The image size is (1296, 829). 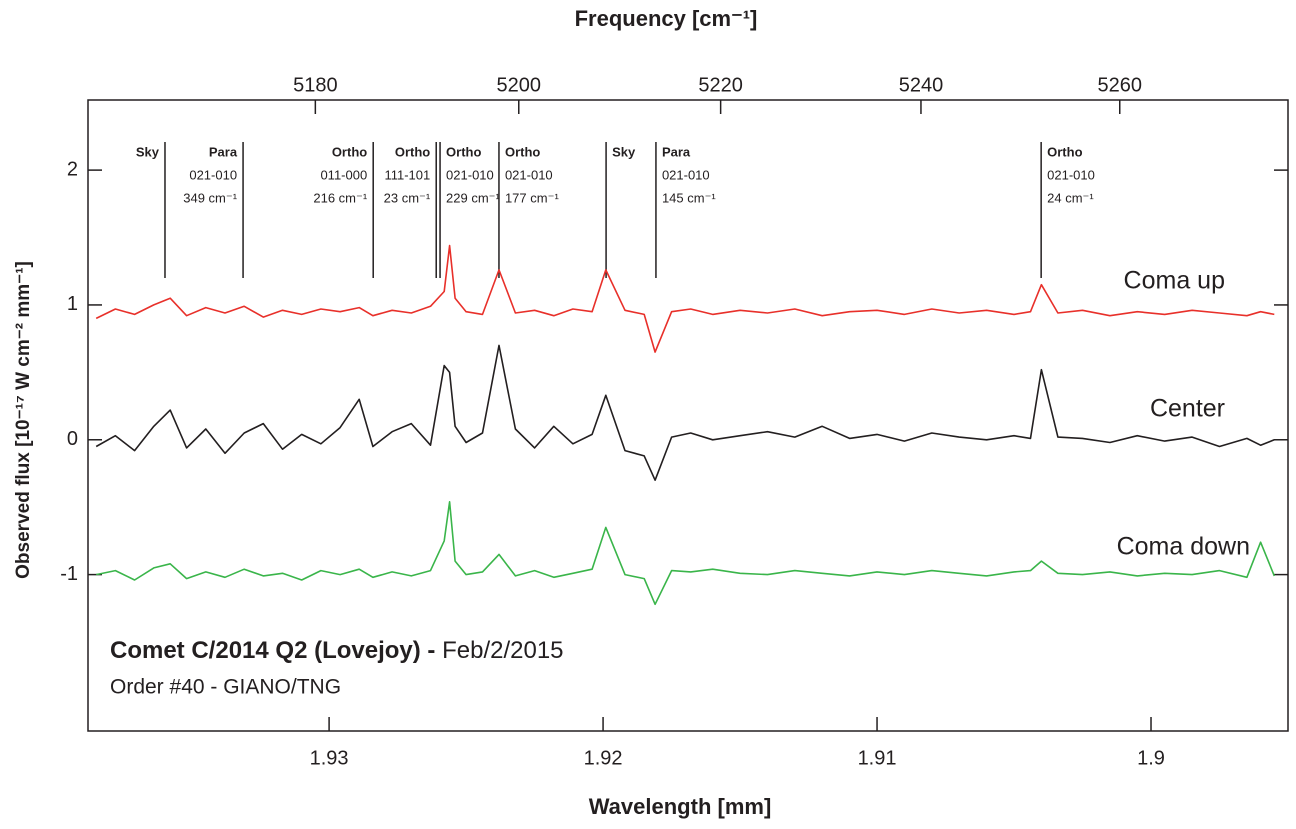 I want to click on annotation-text: 177 cm⁻¹, so click(x=532, y=197).